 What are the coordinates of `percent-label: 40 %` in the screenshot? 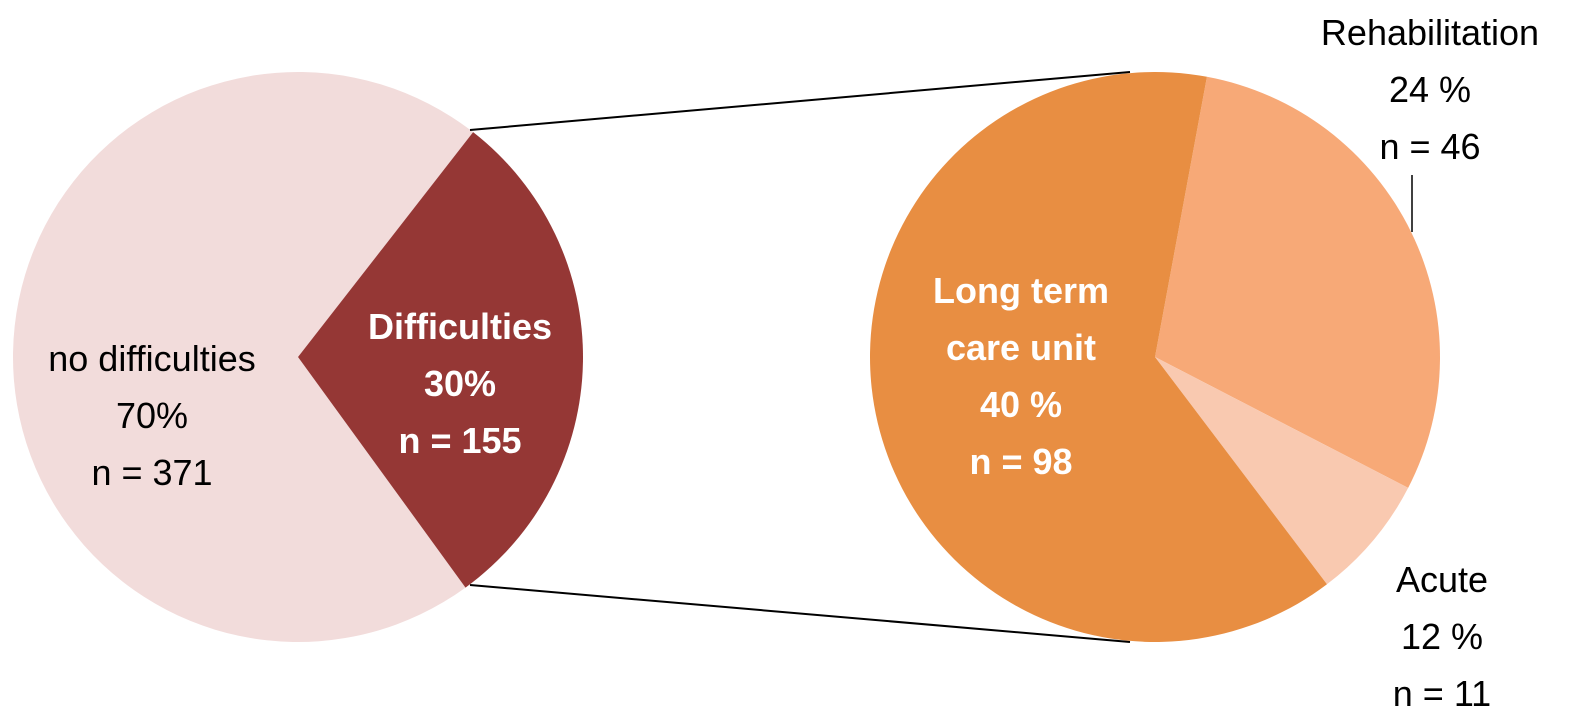 It's located at (1021, 404).